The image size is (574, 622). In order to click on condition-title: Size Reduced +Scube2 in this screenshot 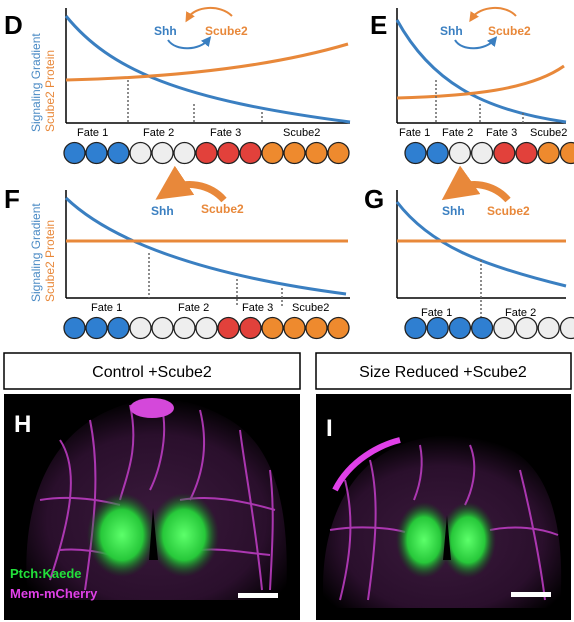, I will do `click(443, 372)`.